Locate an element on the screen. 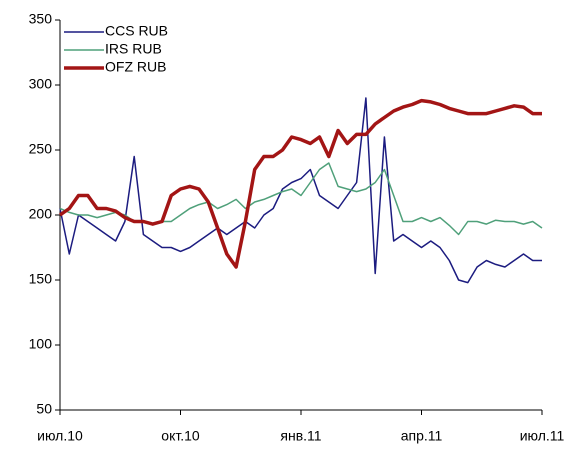 This screenshot has height=452, width=585. legend-label: IRS RUB is located at coordinates (133, 49).